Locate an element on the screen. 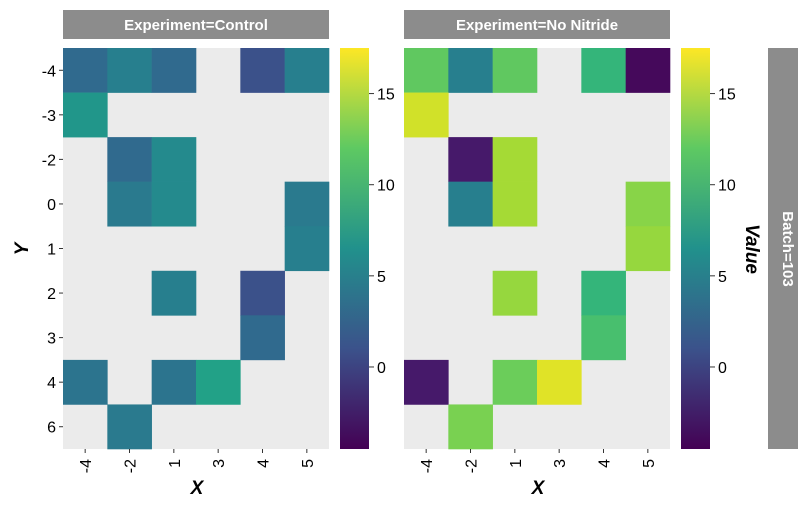  y-tick-label: 2 is located at coordinates (51, 294).